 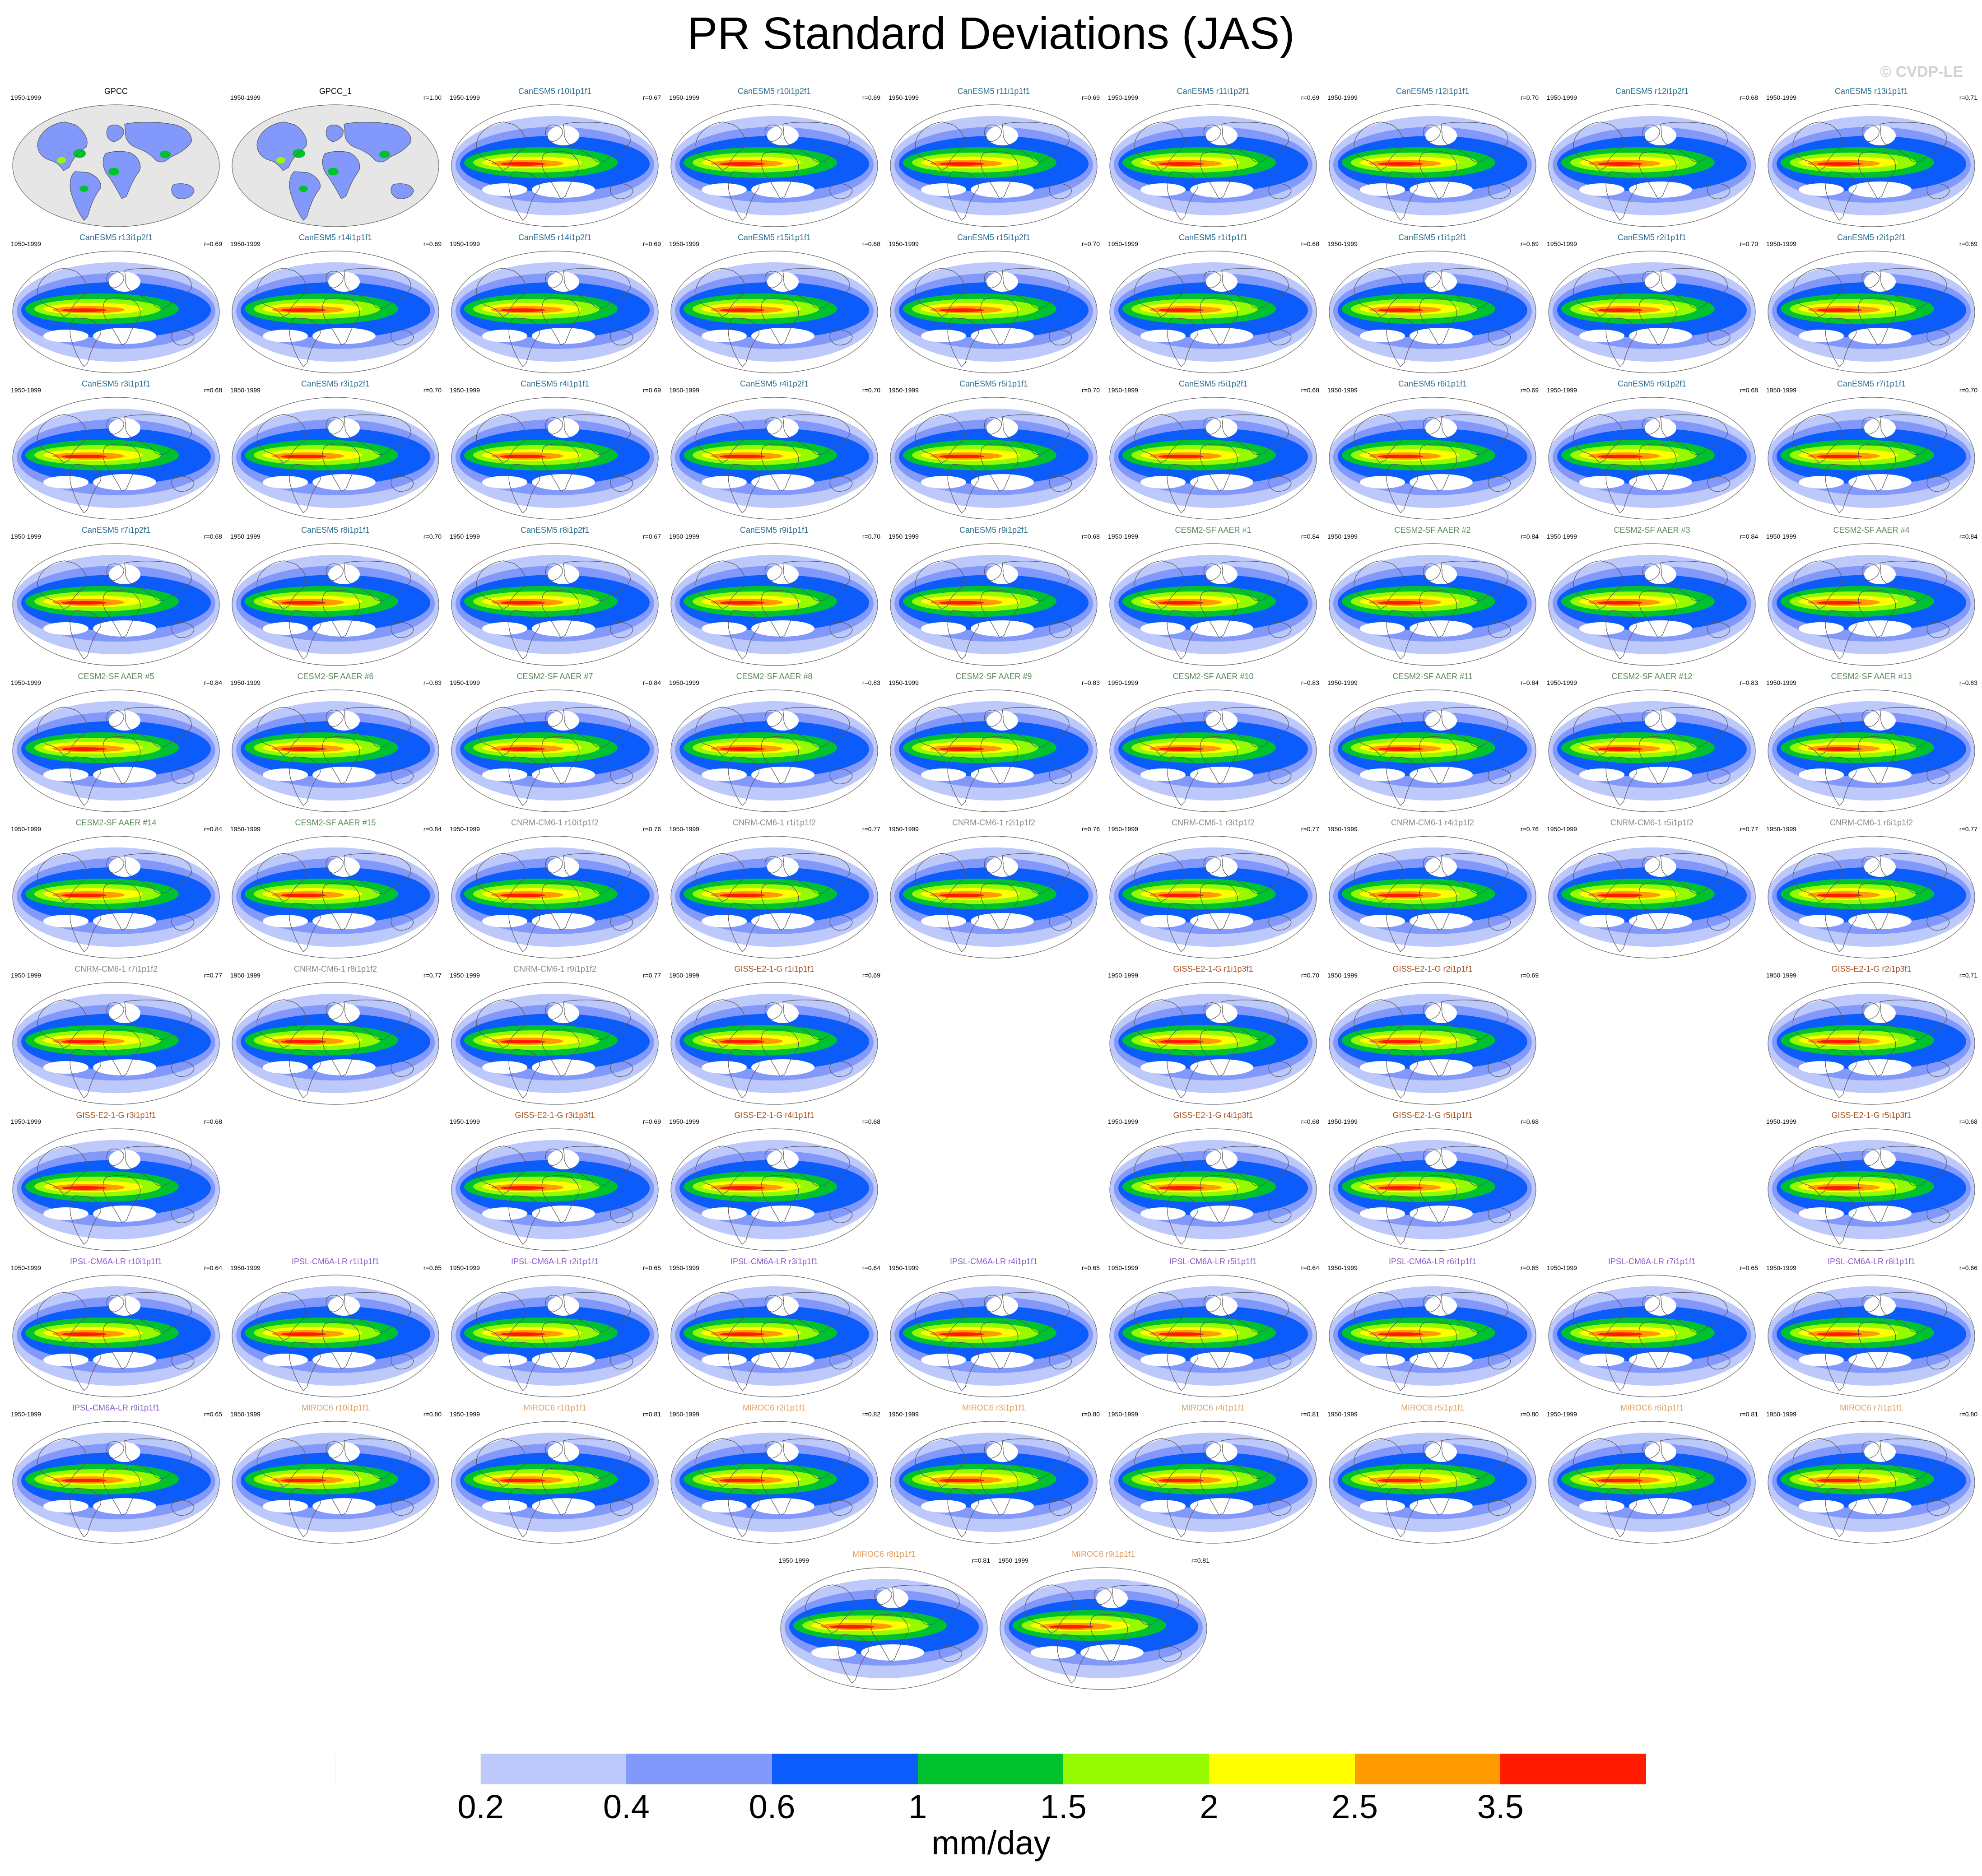 I want to click on colorbar-tick-label: 0.4, so click(x=626, y=1806).